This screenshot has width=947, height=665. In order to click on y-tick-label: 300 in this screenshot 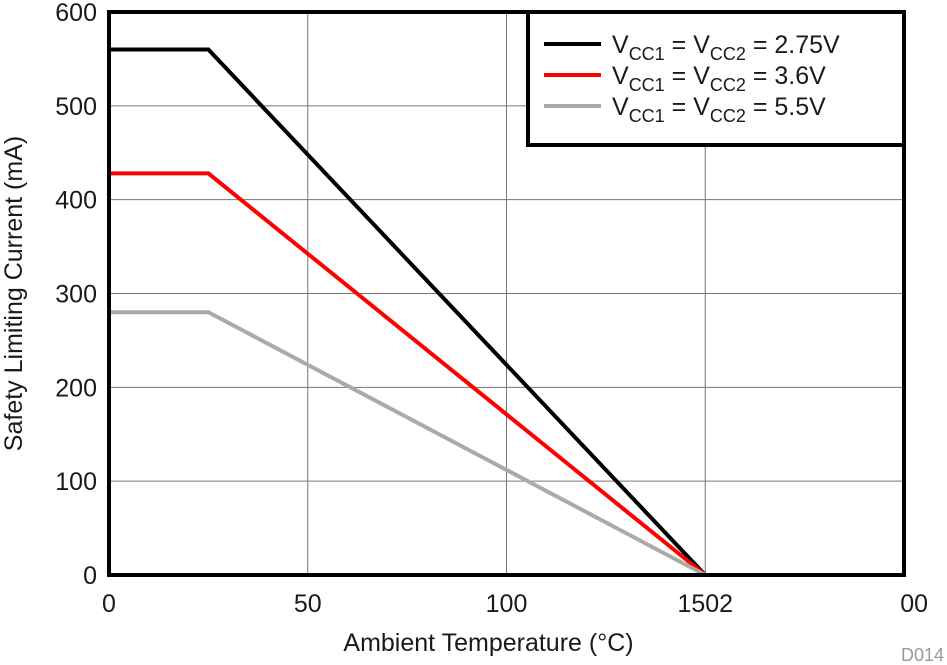, I will do `click(76, 295)`.